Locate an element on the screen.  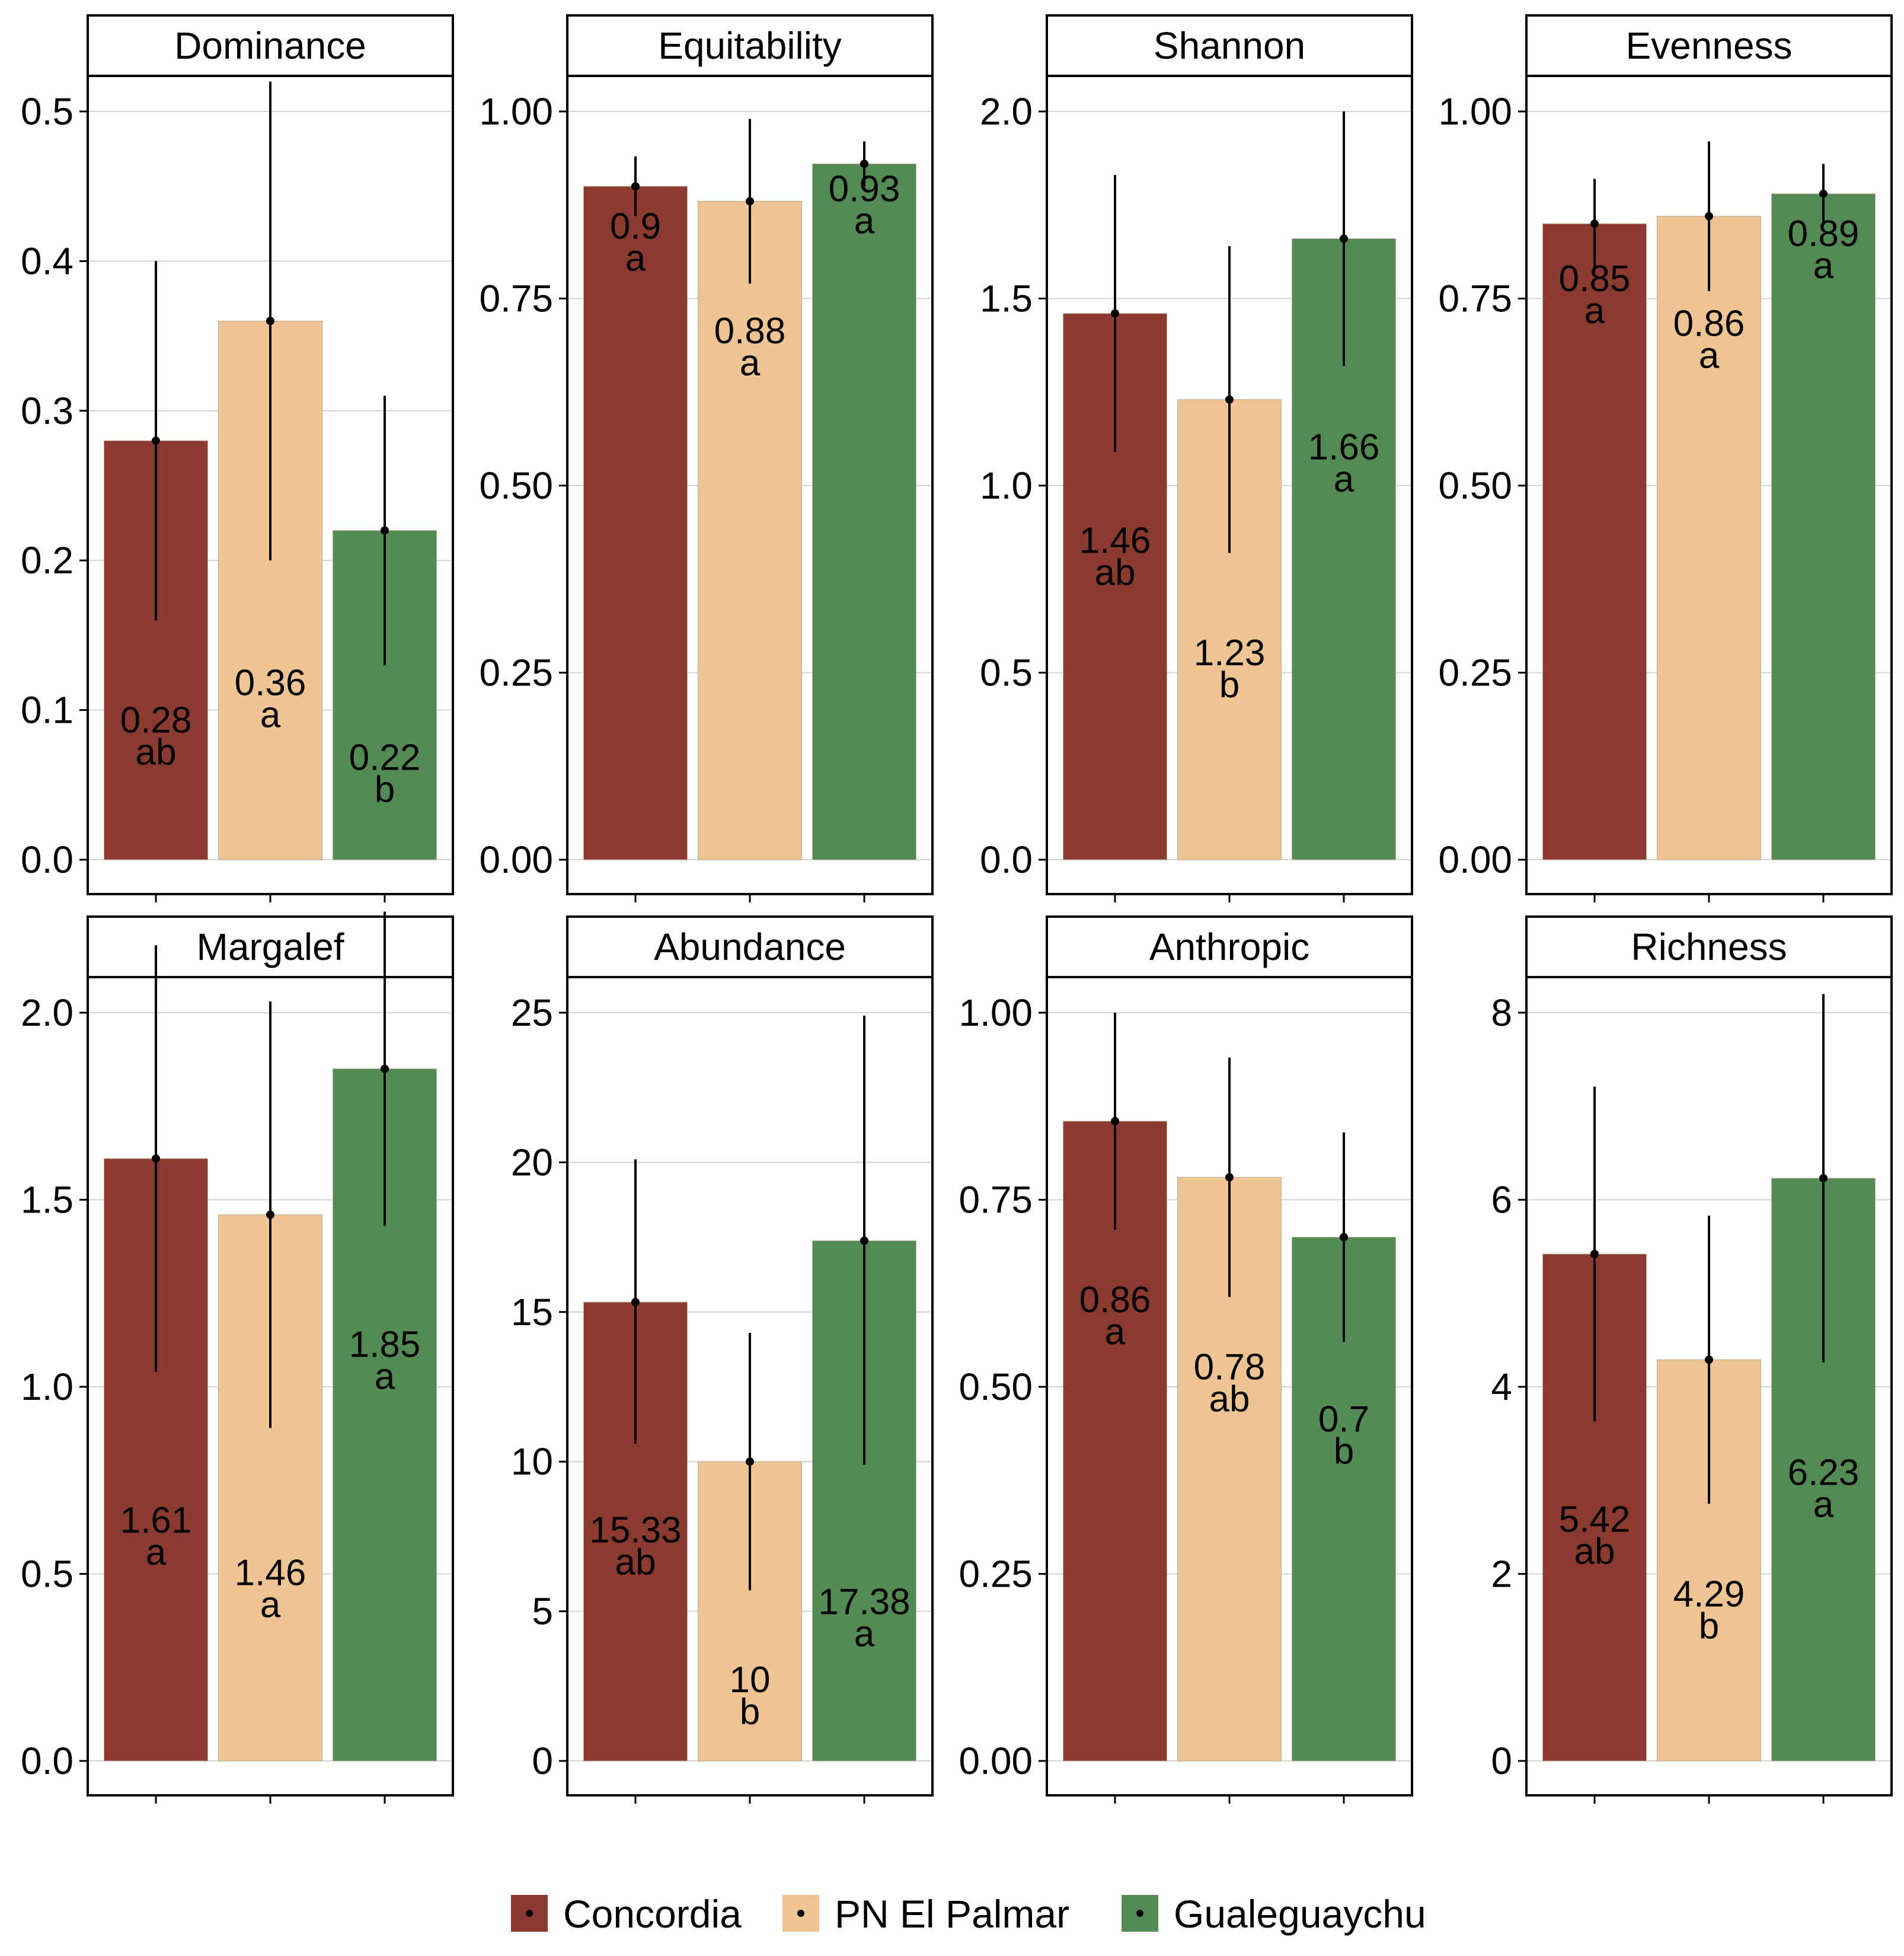
data-label: 1.46 is located at coordinates (1115, 541).